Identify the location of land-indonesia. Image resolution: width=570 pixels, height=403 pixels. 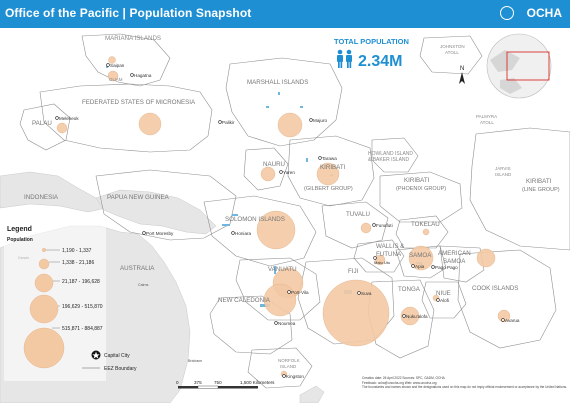
(53, 192).